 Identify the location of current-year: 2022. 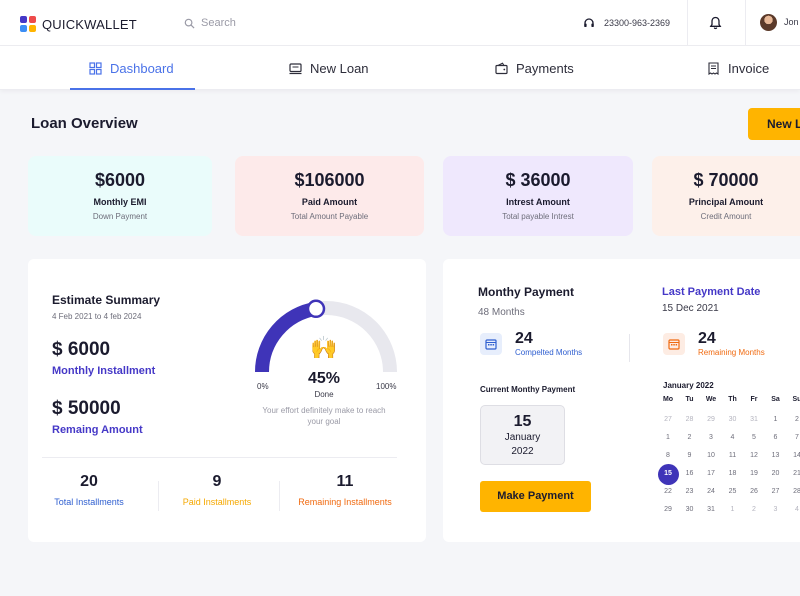
(522, 451).